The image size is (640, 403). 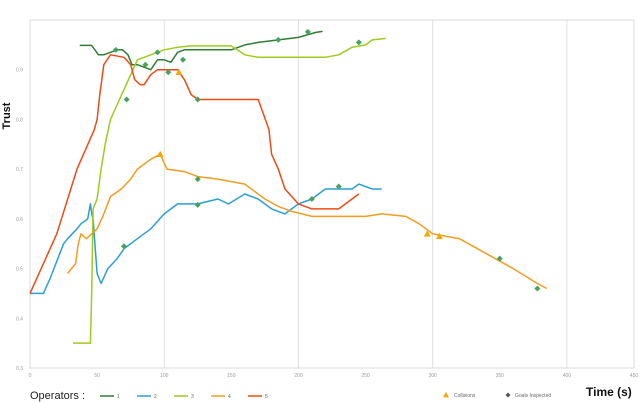 What do you see at coordinates (118, 397) in the screenshot?
I see `legend-entry-1: 1` at bounding box center [118, 397].